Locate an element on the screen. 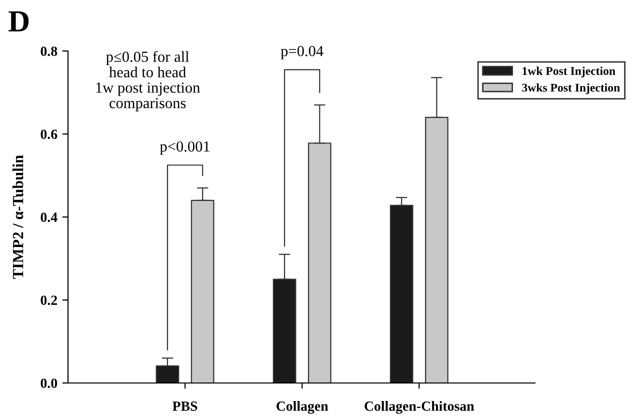 The image size is (637, 416). y-tick-label: 0.2 is located at coordinates (48, 301).